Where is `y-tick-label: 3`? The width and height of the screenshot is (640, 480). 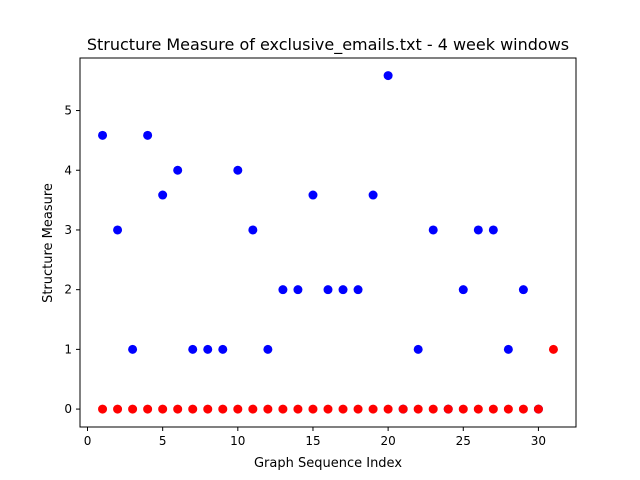
y-tick-label: 3 is located at coordinates (68, 230).